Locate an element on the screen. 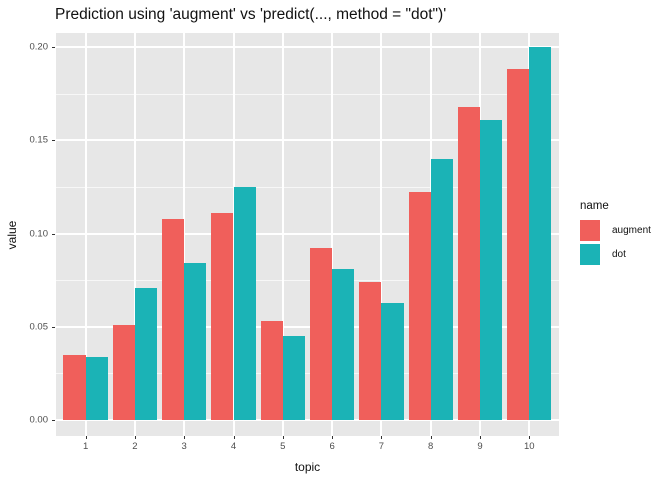 The width and height of the screenshot is (672, 480). x-tick-label: 4 is located at coordinates (233, 446).